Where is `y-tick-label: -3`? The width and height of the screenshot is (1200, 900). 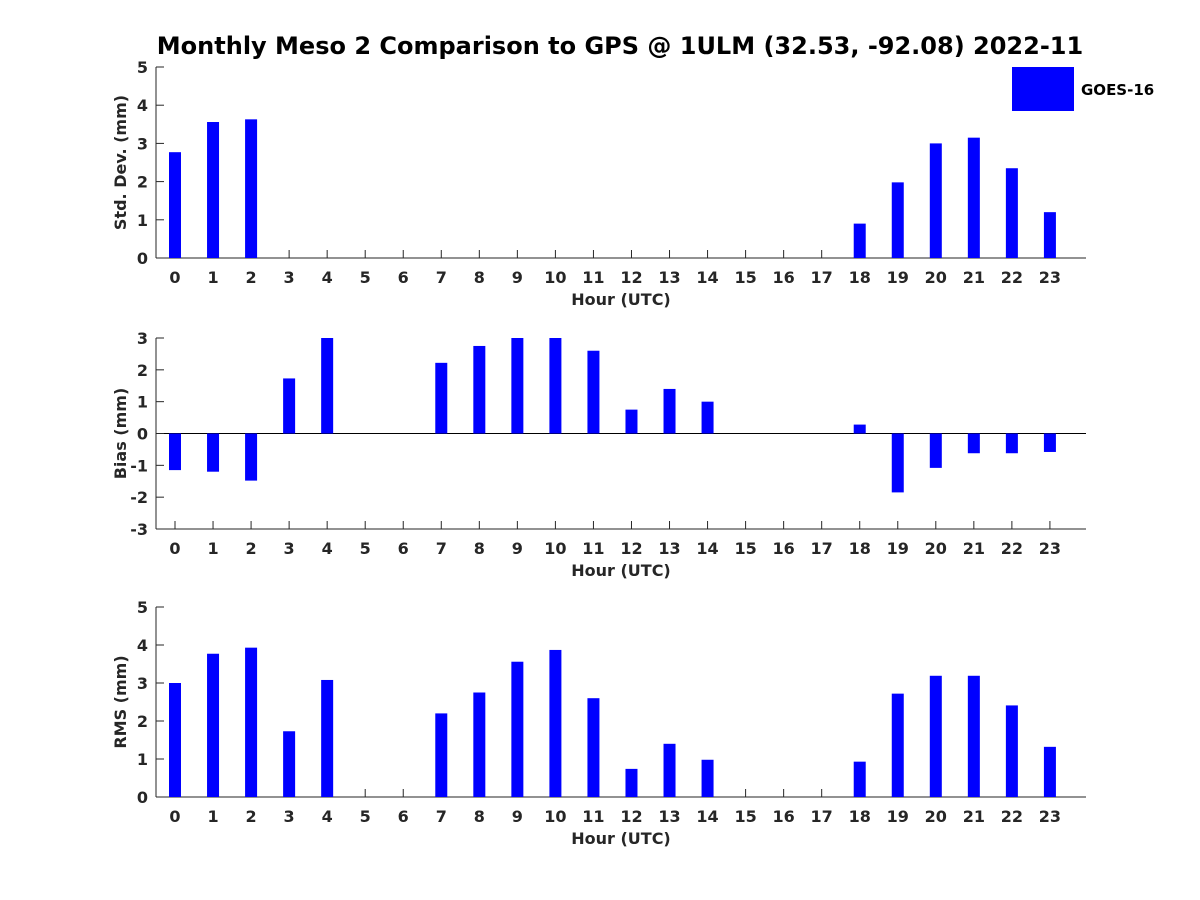 y-tick-label: -3 is located at coordinates (139, 529).